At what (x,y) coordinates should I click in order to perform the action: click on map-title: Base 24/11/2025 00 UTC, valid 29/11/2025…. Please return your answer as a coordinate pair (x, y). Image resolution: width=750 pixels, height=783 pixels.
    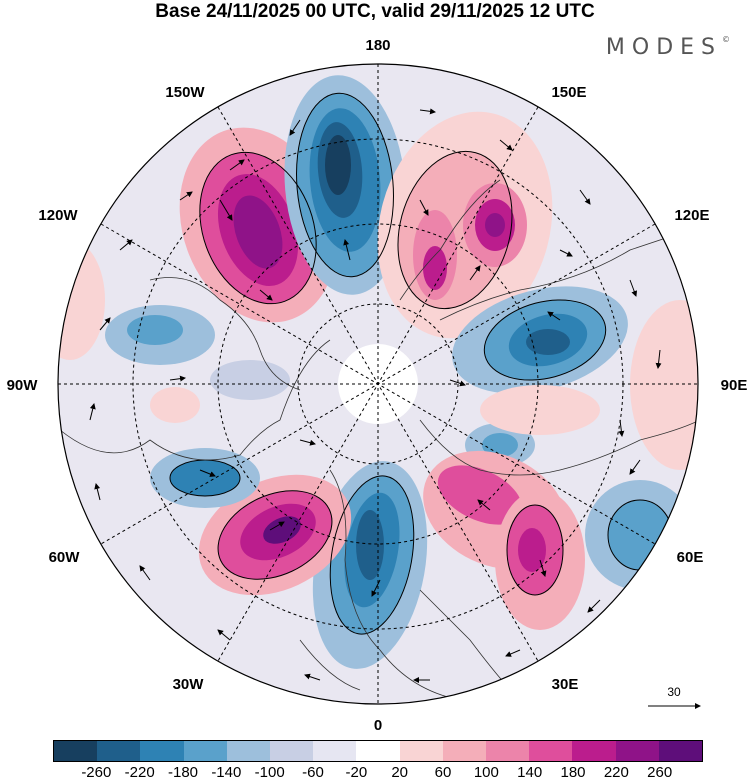
    Looking at the image, I should click on (375, 11).